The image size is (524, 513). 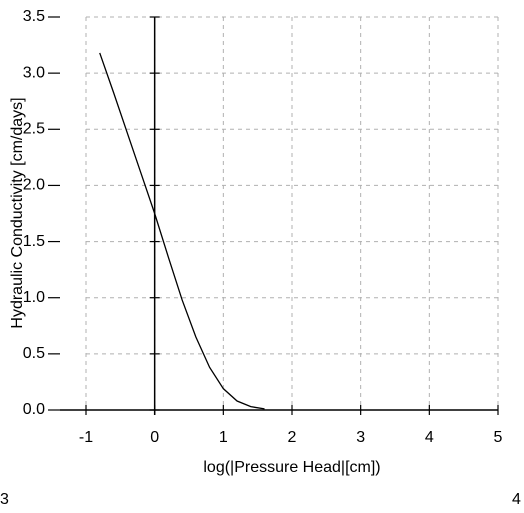 What do you see at coordinates (223, 437) in the screenshot?
I see `x-tick-label: 1` at bounding box center [223, 437].